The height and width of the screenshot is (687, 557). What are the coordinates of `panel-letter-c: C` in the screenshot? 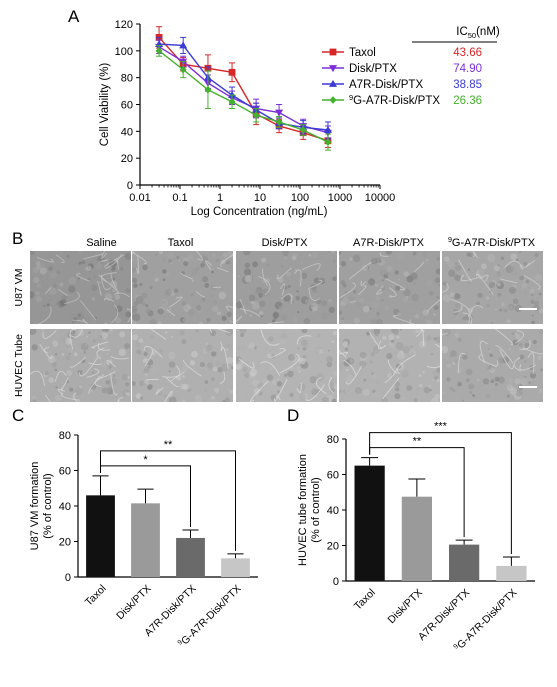 It's located at (18, 415).